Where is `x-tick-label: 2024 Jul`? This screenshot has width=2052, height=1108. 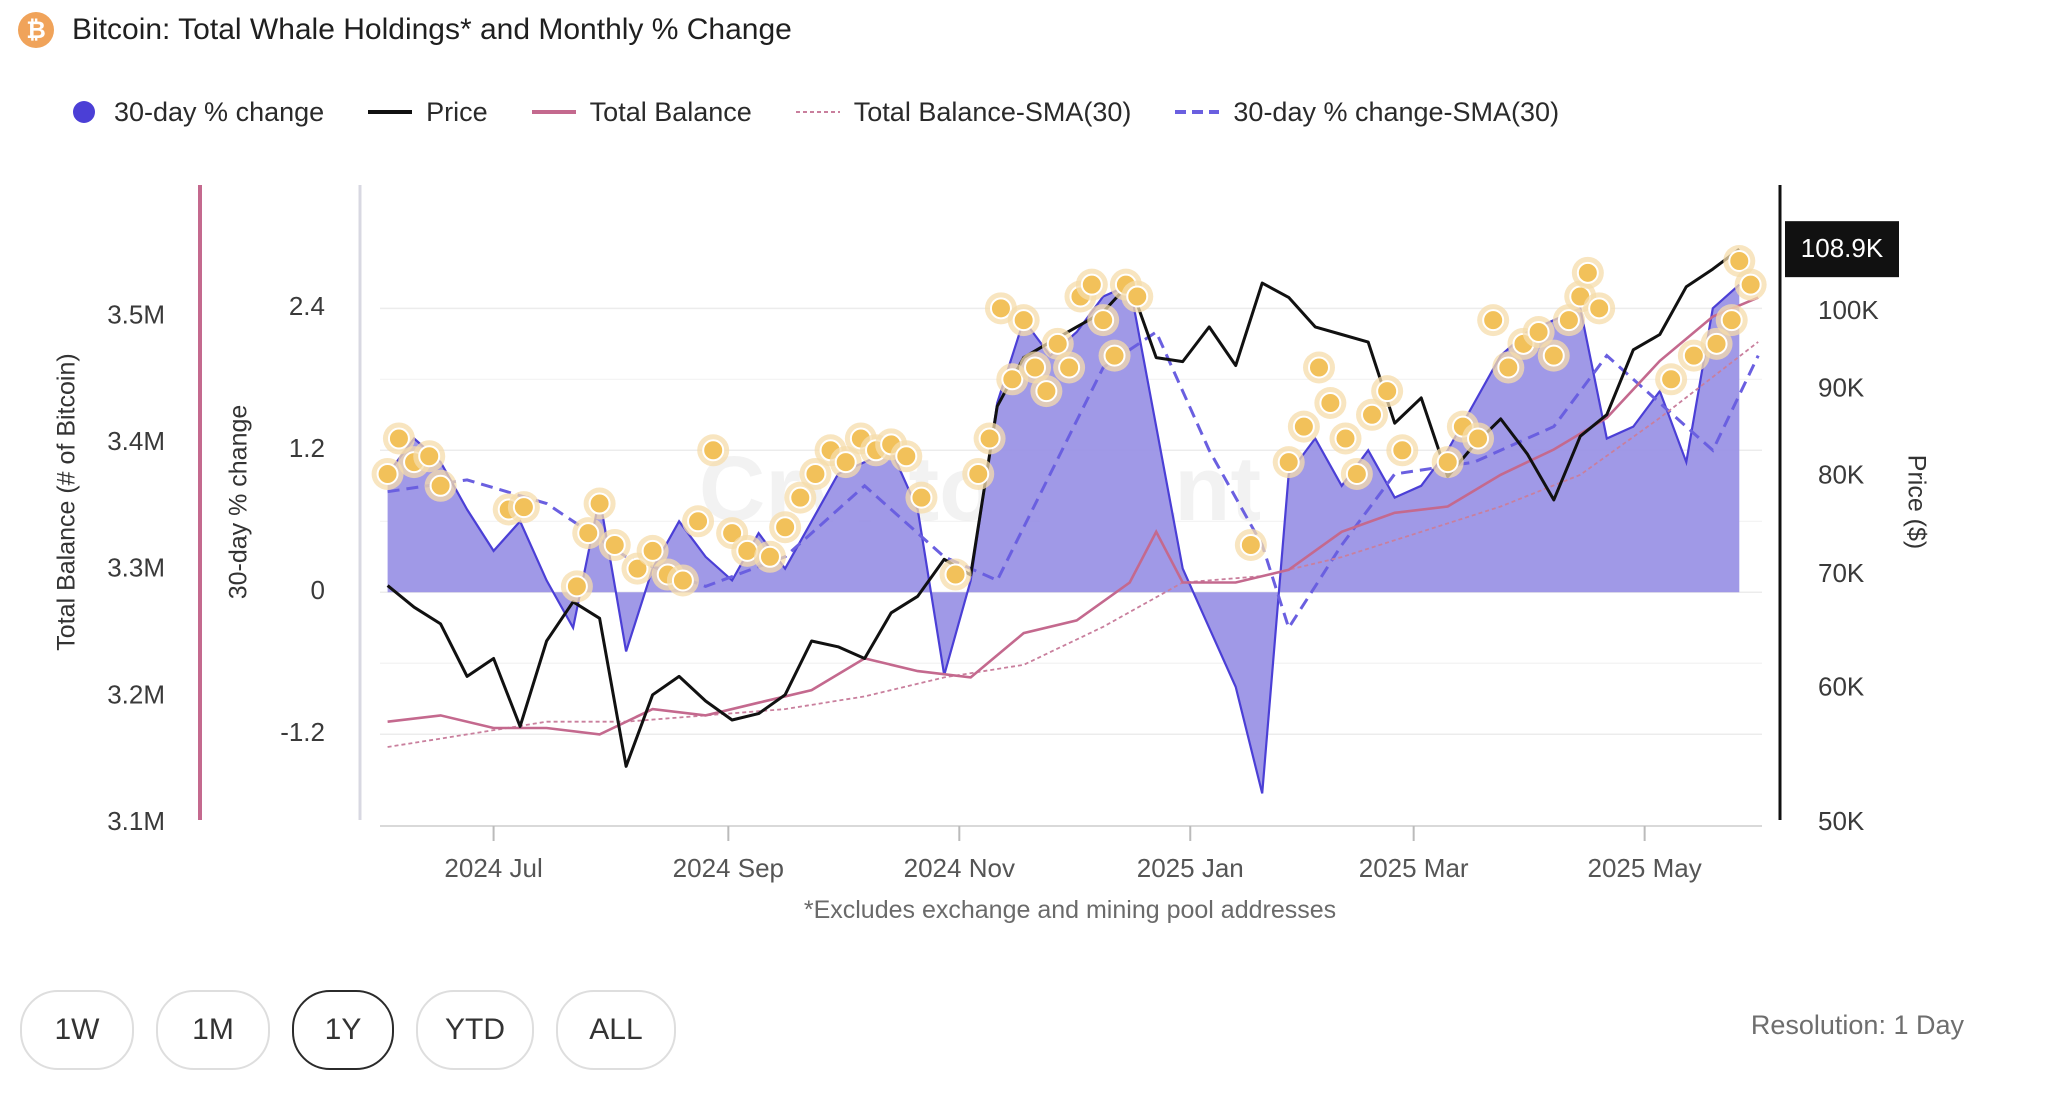 x-tick-label: 2024 Jul is located at coordinates (493, 868).